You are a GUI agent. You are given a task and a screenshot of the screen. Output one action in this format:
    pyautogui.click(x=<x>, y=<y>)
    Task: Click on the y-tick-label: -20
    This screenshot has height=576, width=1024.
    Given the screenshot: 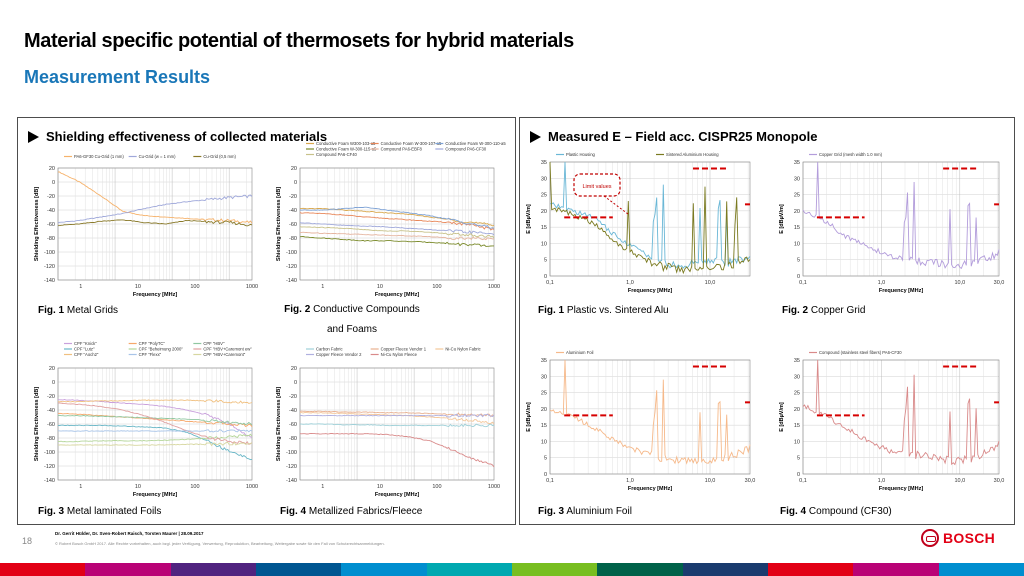 What is the action you would take?
    pyautogui.click(x=51, y=397)
    